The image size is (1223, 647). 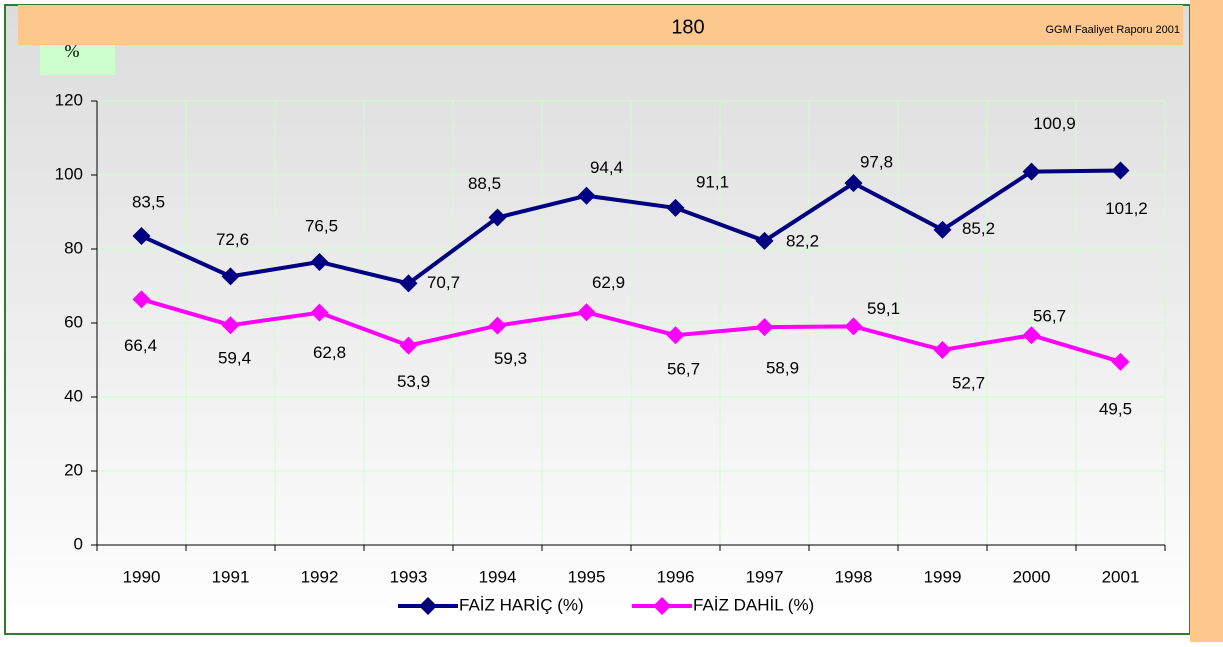 What do you see at coordinates (73, 469) in the screenshot?
I see `y-tick-label: 20` at bounding box center [73, 469].